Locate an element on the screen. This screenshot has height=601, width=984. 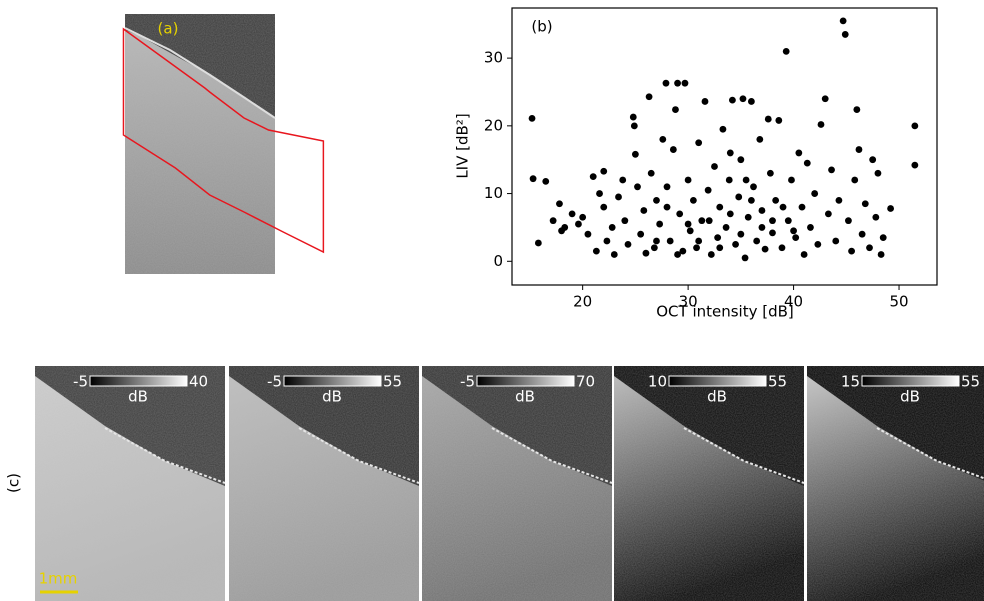
y-tick-label: 0 is located at coordinates (498, 261).